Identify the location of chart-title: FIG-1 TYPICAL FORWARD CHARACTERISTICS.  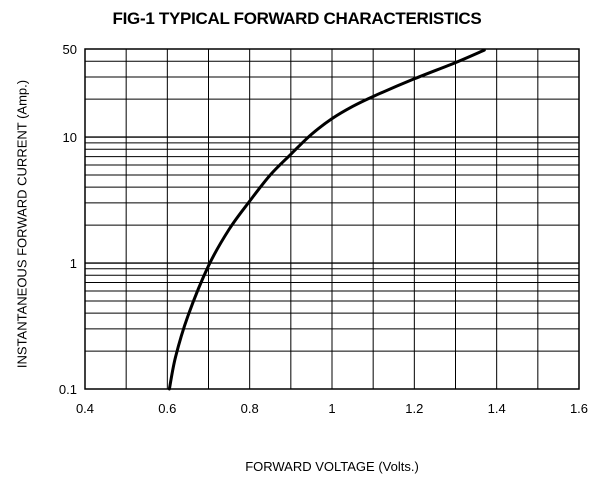
(297, 18).